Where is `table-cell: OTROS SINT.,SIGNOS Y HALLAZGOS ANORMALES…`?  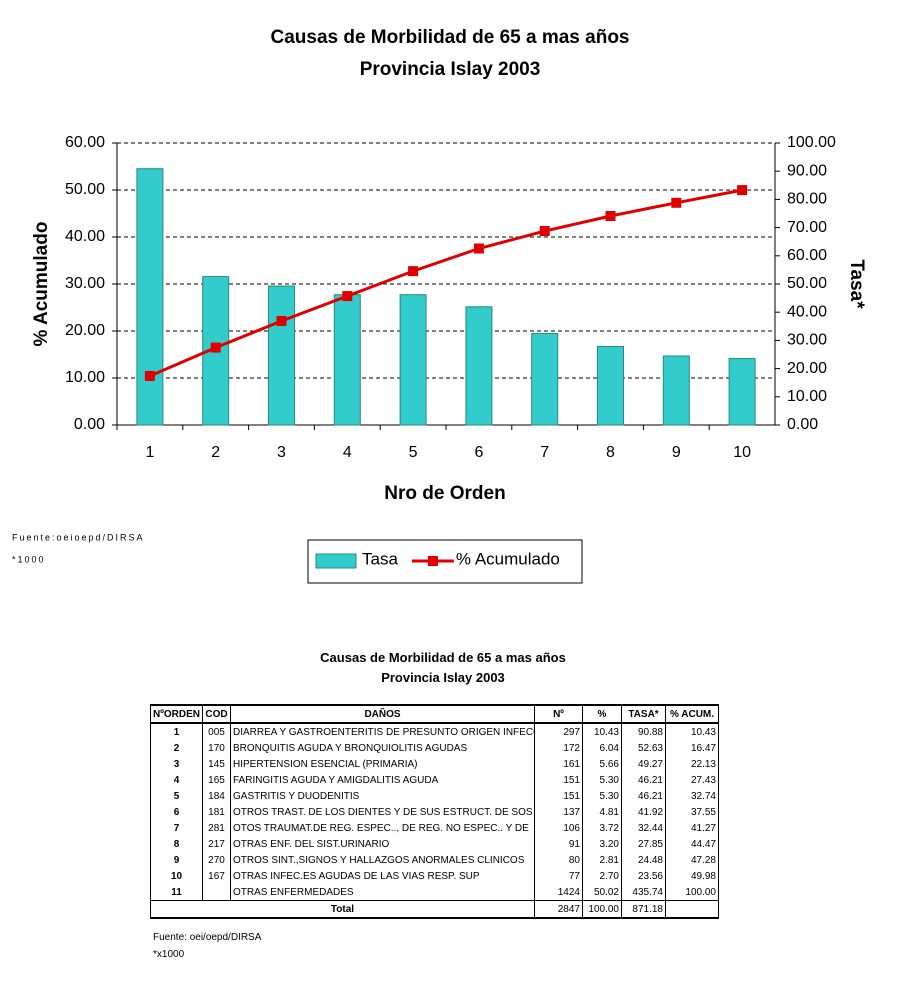
table-cell: OTROS SINT.,SIGNOS Y HALLAZGOS ANORMALES… is located at coordinates (382, 860).